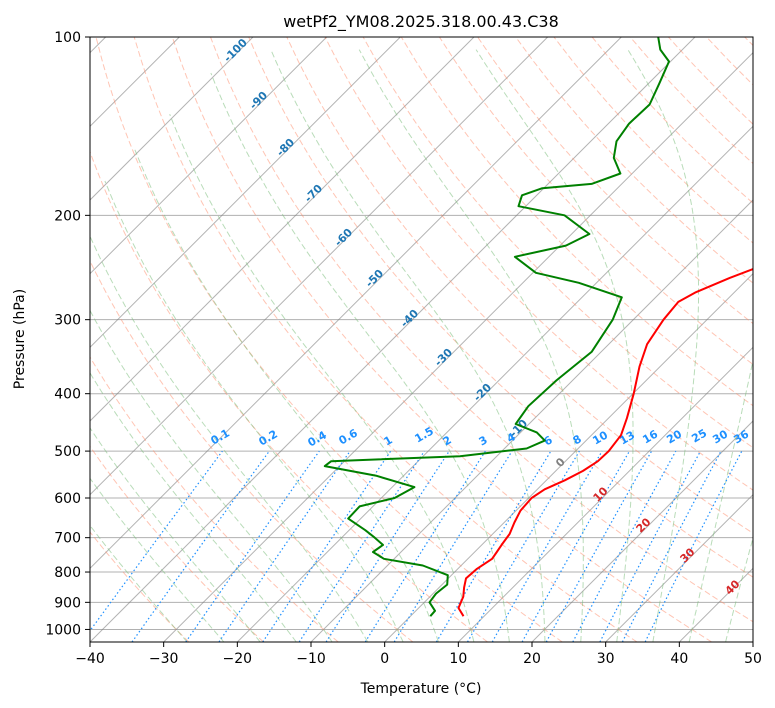 Image resolution: width=775 pixels, height=708 pixels. Describe the element at coordinates (421, 689) in the screenshot. I see `x-axis-label: Temperature (°C)` at that location.